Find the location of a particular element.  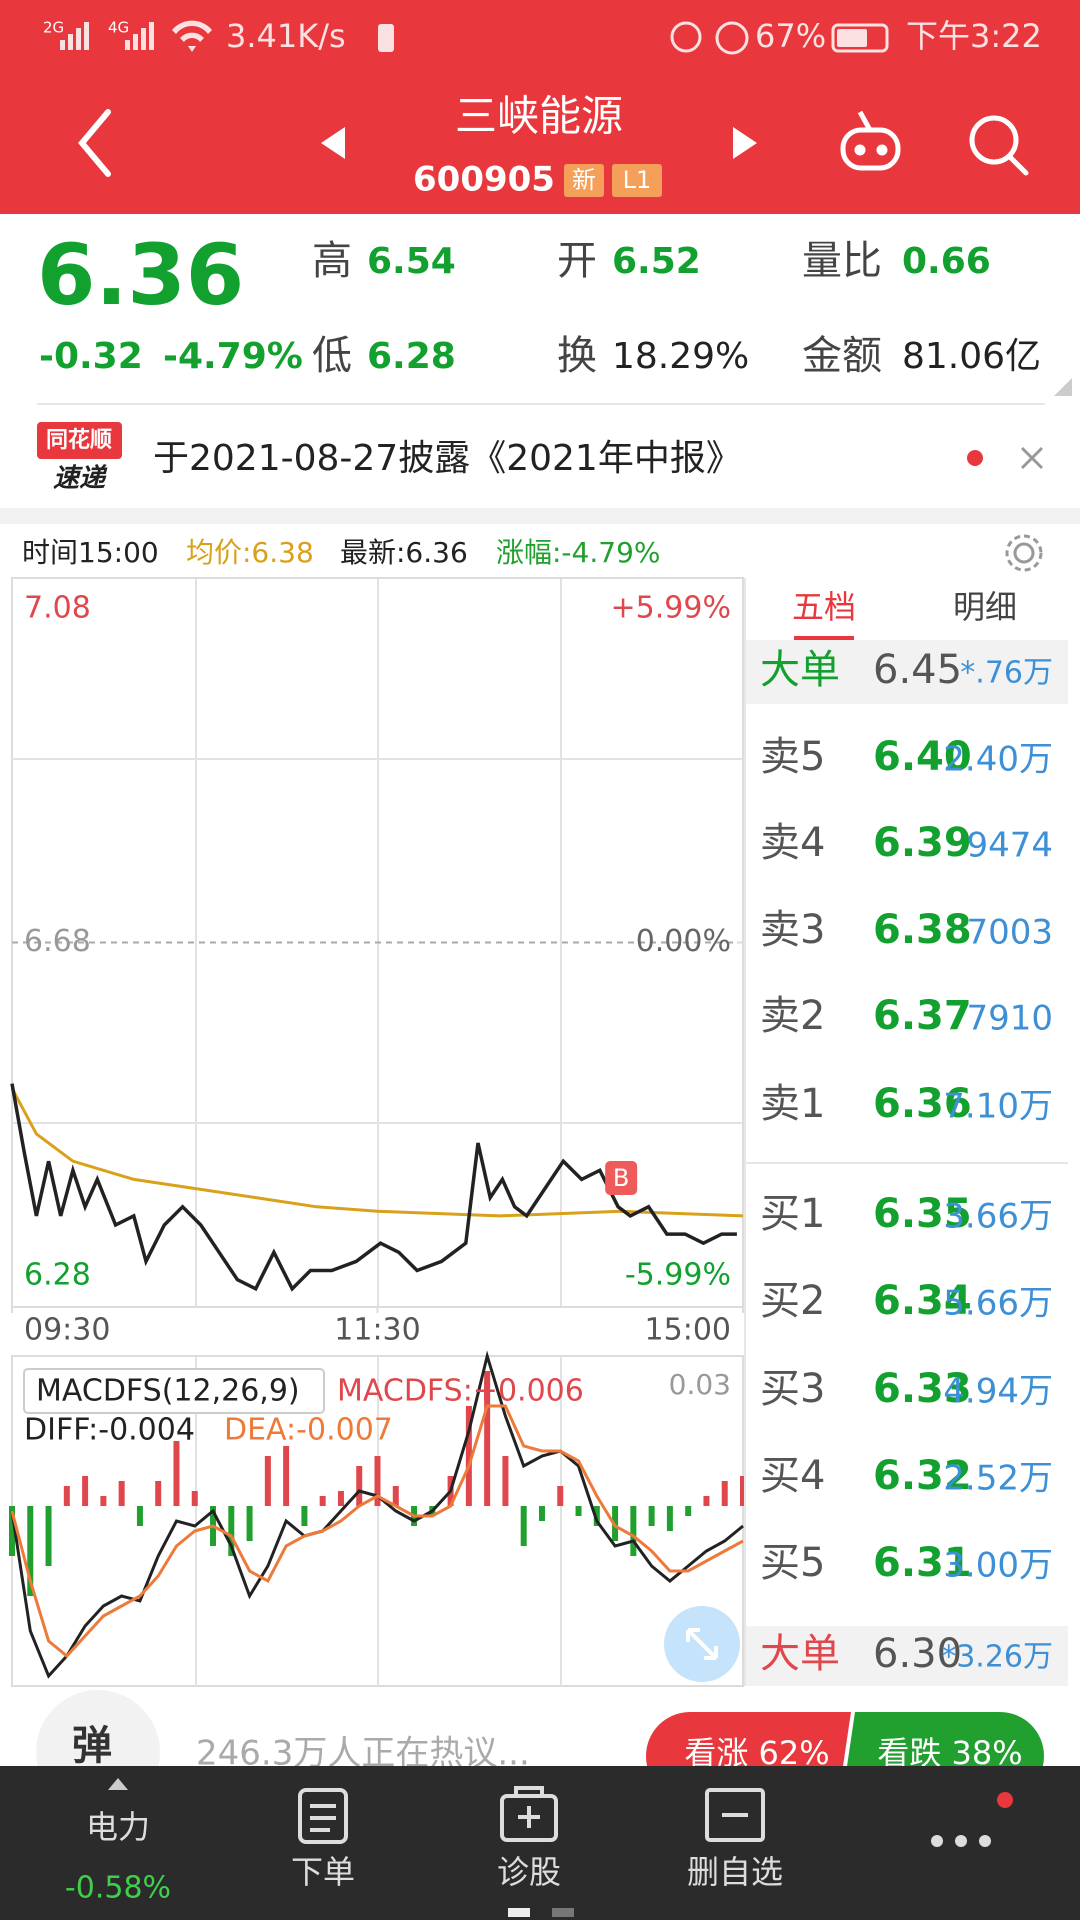

dea-line is located at coordinates (377, 1531).